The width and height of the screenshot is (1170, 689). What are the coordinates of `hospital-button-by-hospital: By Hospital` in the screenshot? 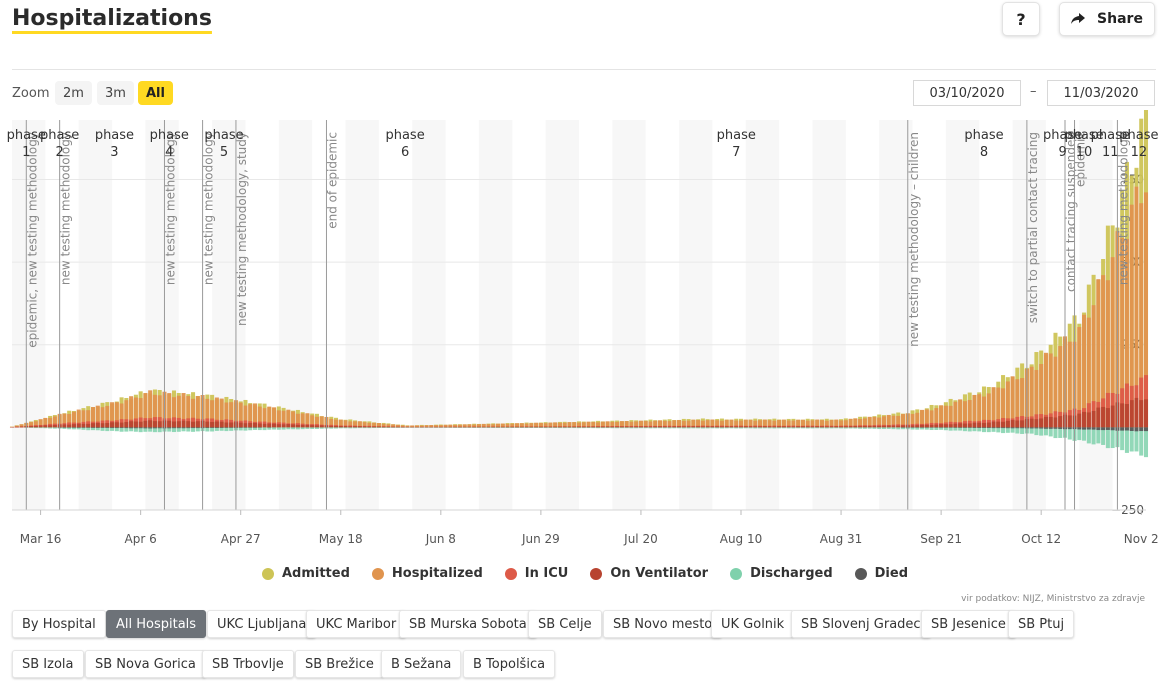 It's located at (59, 624).